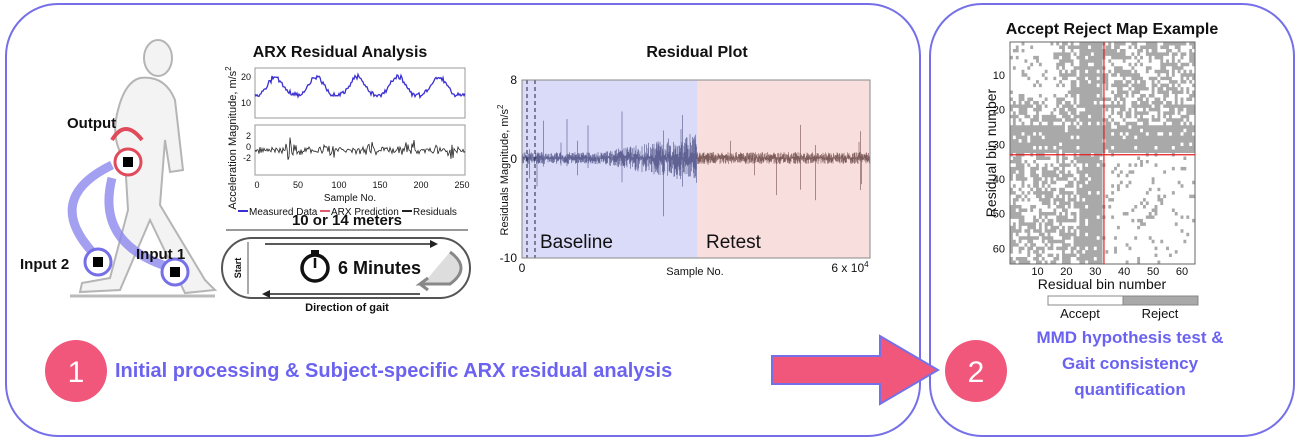 The image size is (1300, 440). I want to click on map-xtick: 40, so click(1124, 272).